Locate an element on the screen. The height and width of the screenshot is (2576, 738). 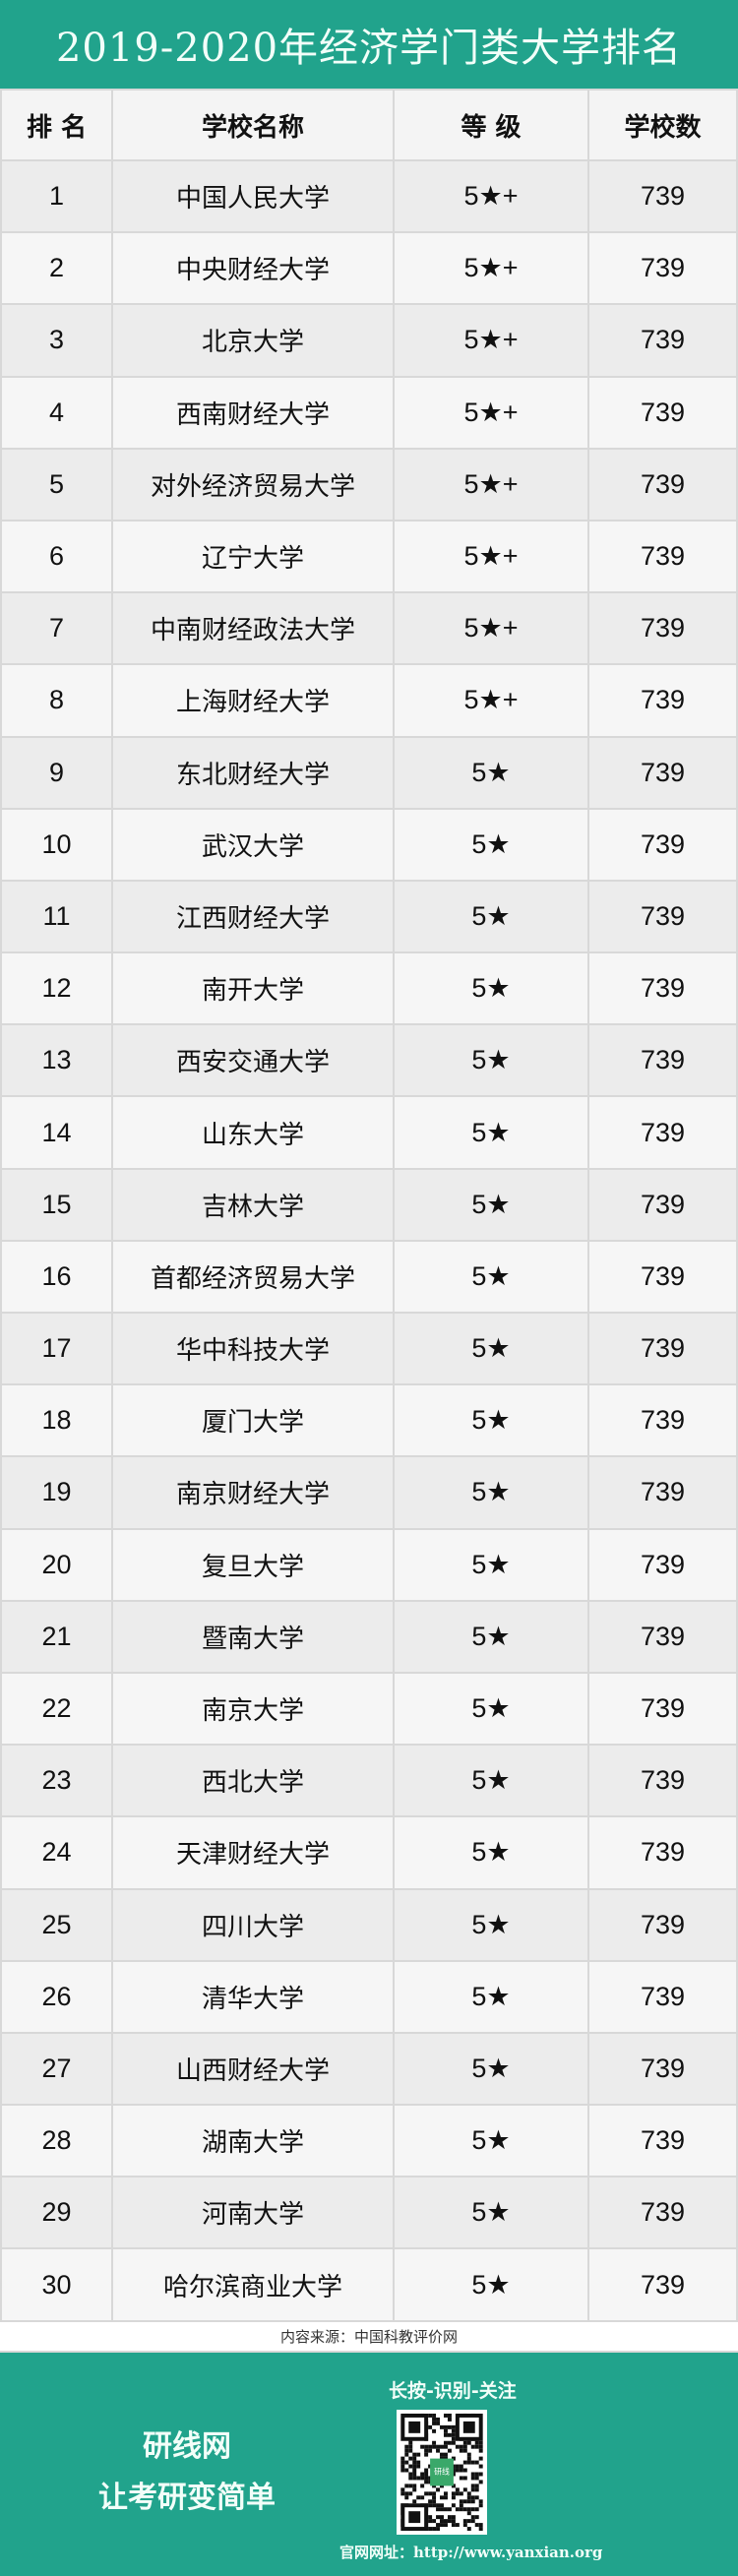
table-row: 11 江西财经大学 5★ 739 is located at coordinates (369, 916).